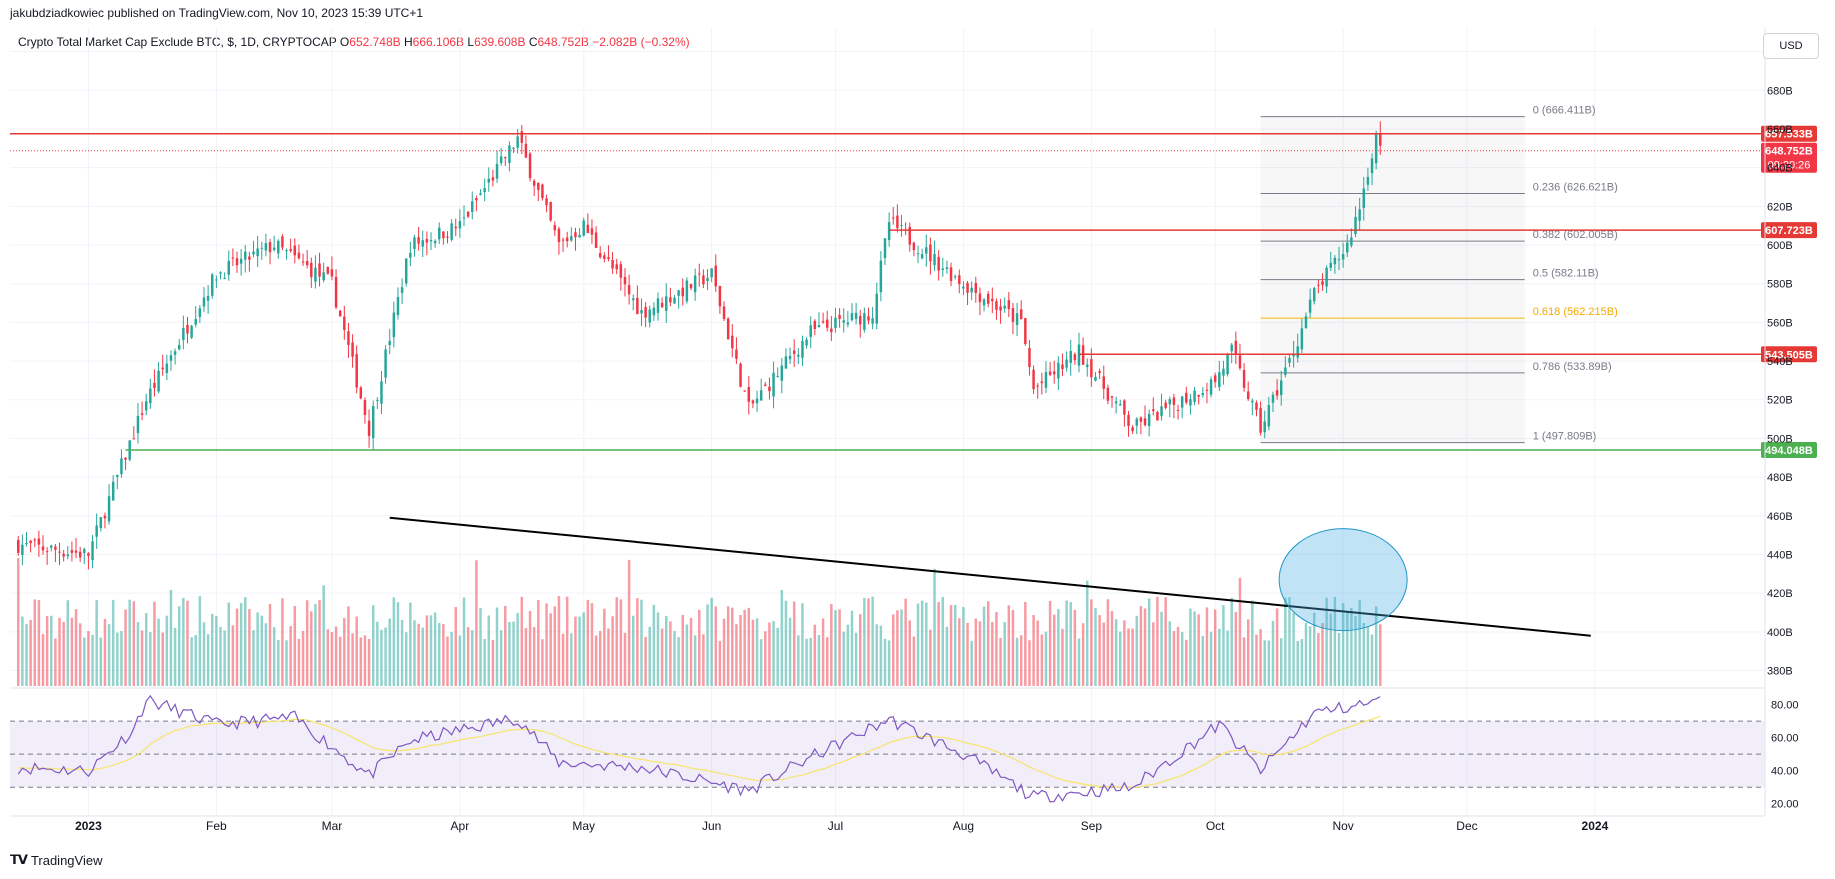  I want to click on price-tick-label: 560B, so click(1780, 323).